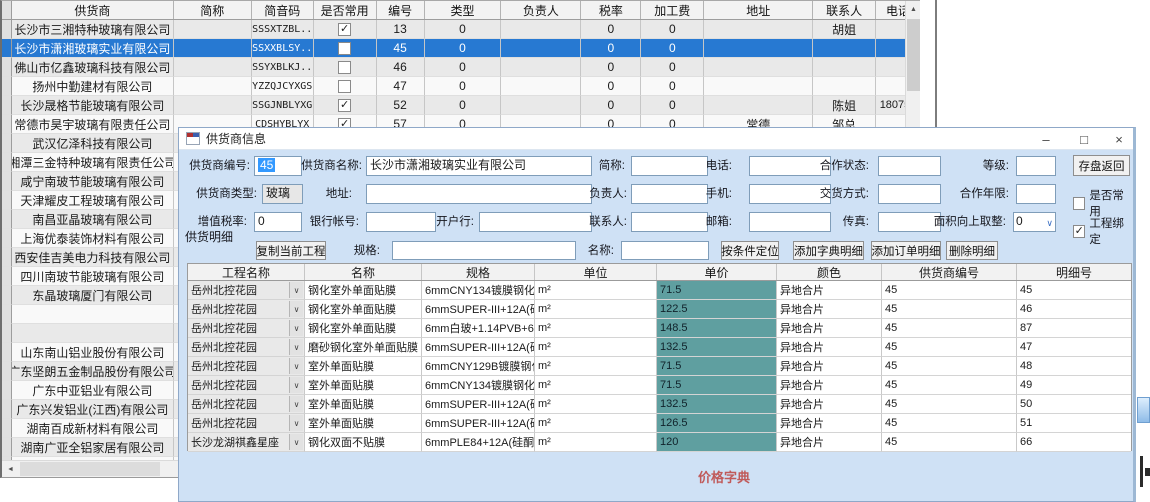  I want to click on close-icon: ×, so click(1119, 139).